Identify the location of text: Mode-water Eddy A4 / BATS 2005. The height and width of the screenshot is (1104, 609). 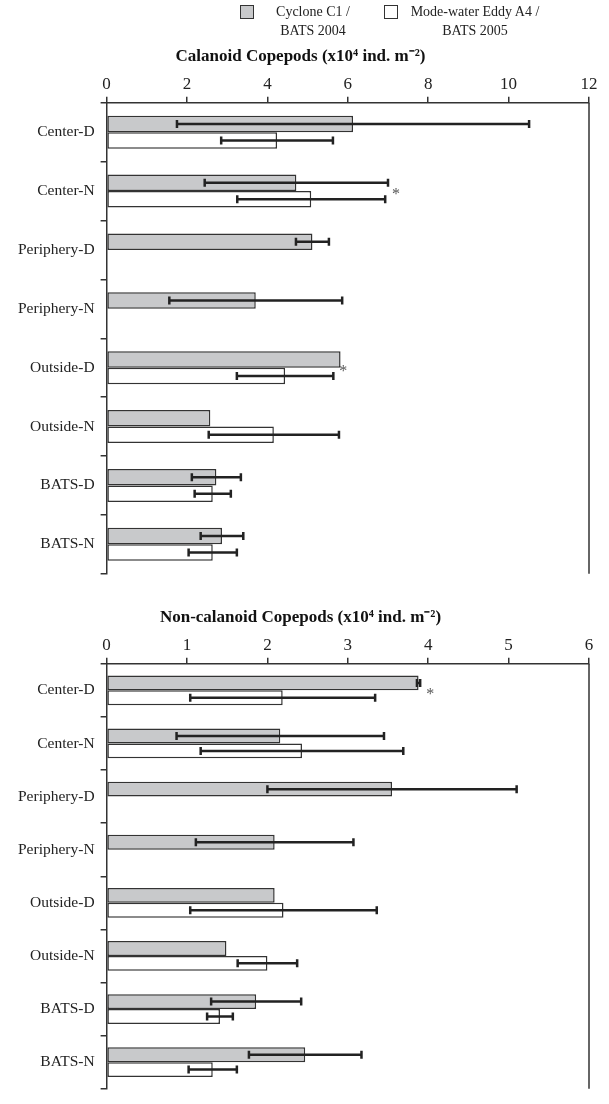
(475, 21).